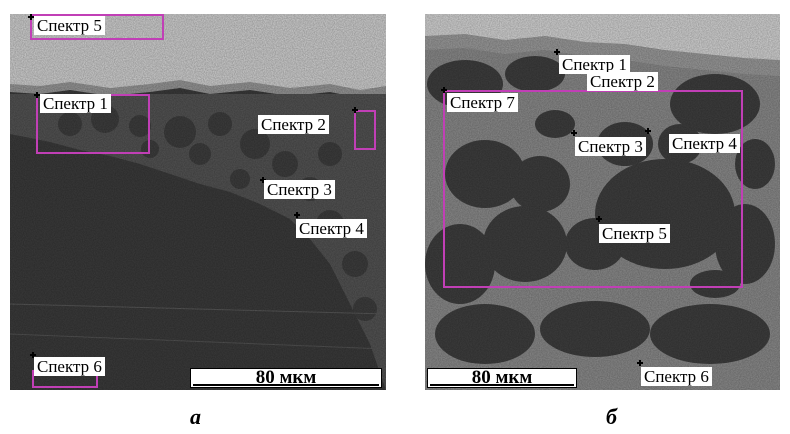  I want to click on panel-letter-a: а, so click(195, 416).